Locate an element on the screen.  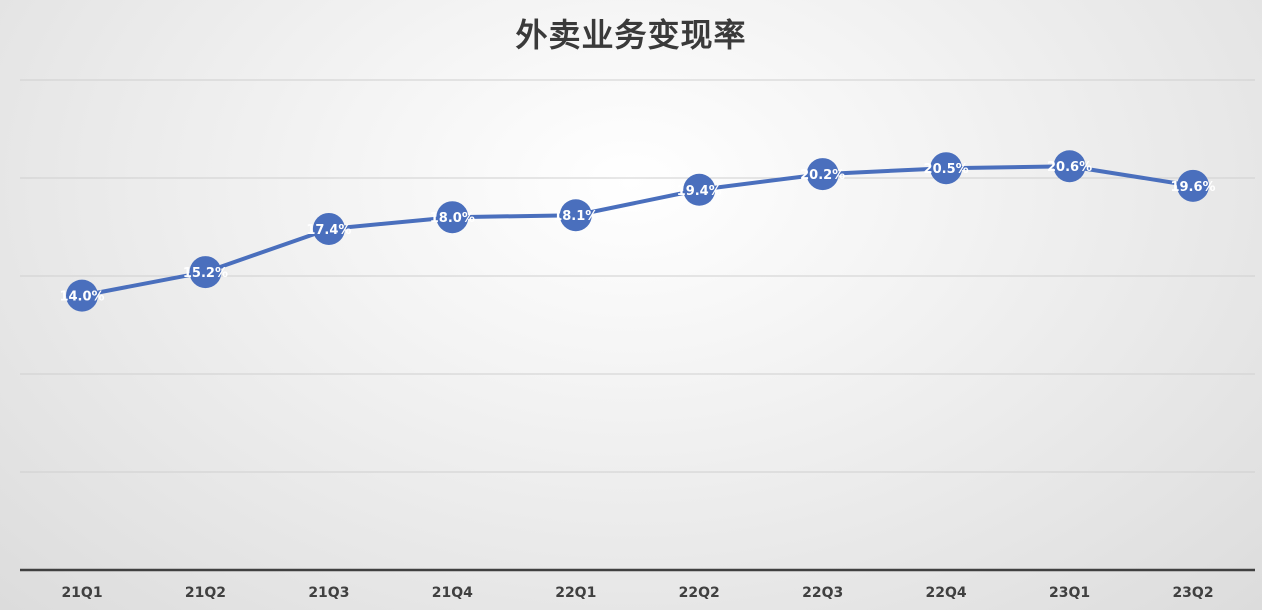
data-label: 20.6% is located at coordinates (1069, 167).